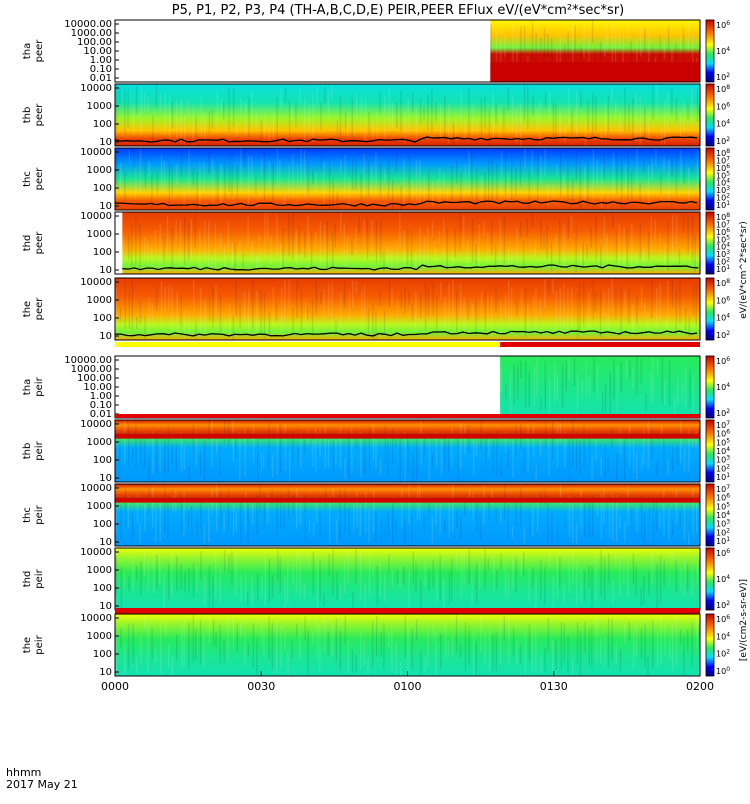  Describe the element at coordinates (105, 270) in the screenshot. I see `y-tick-label: 10` at that location.